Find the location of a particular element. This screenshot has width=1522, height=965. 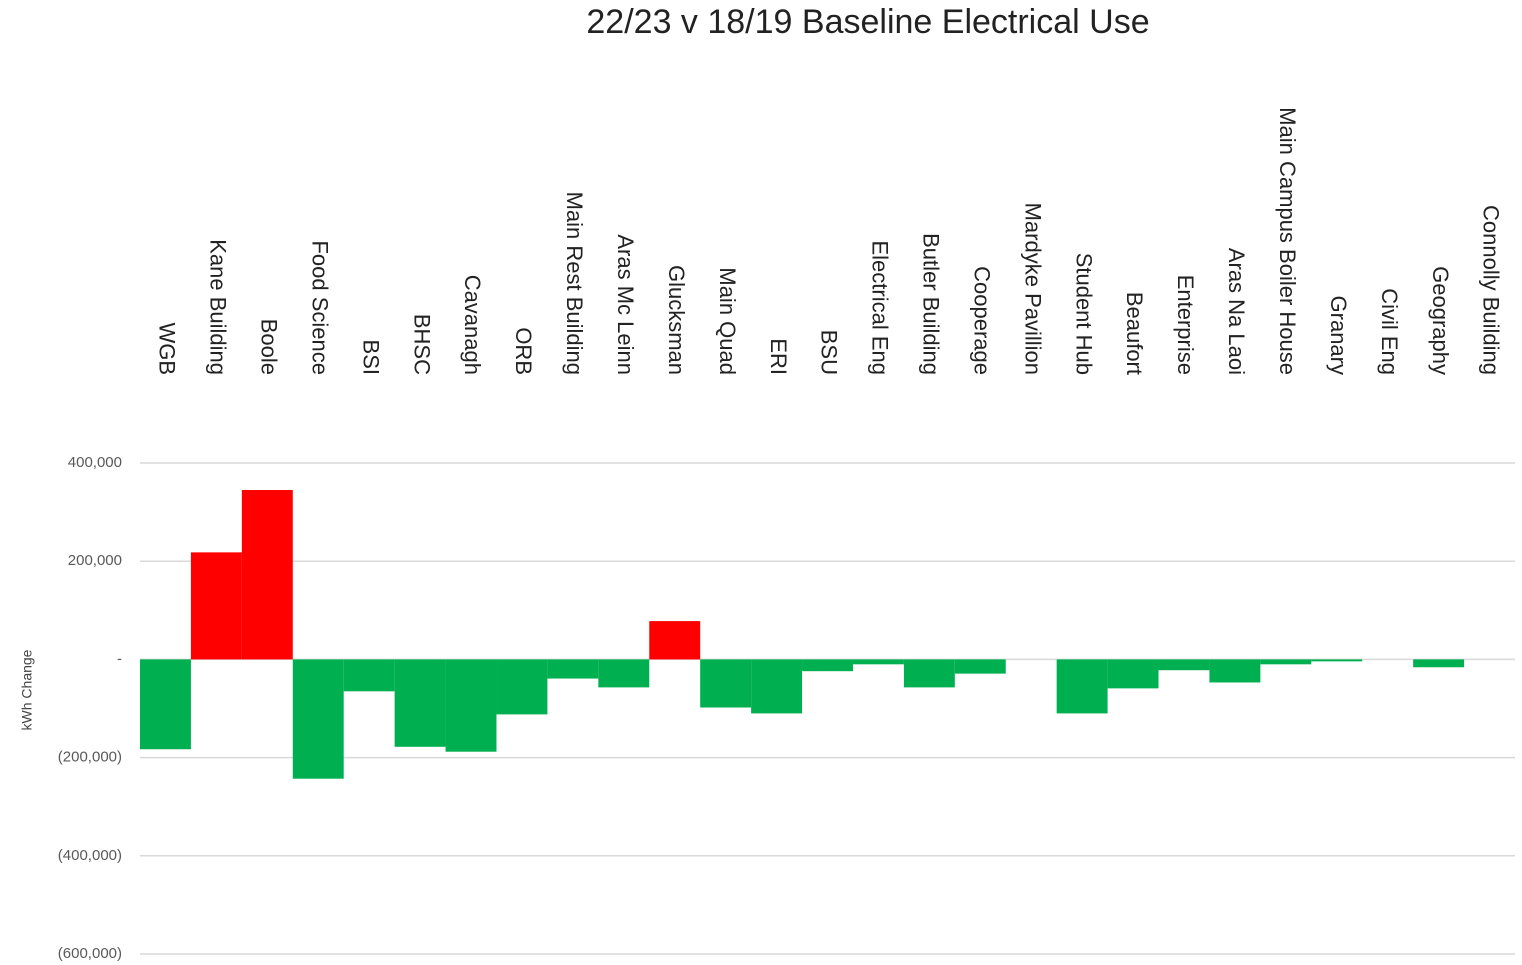

x-tick-label: Mardyke Pavillion is located at coordinates (1032, 289).